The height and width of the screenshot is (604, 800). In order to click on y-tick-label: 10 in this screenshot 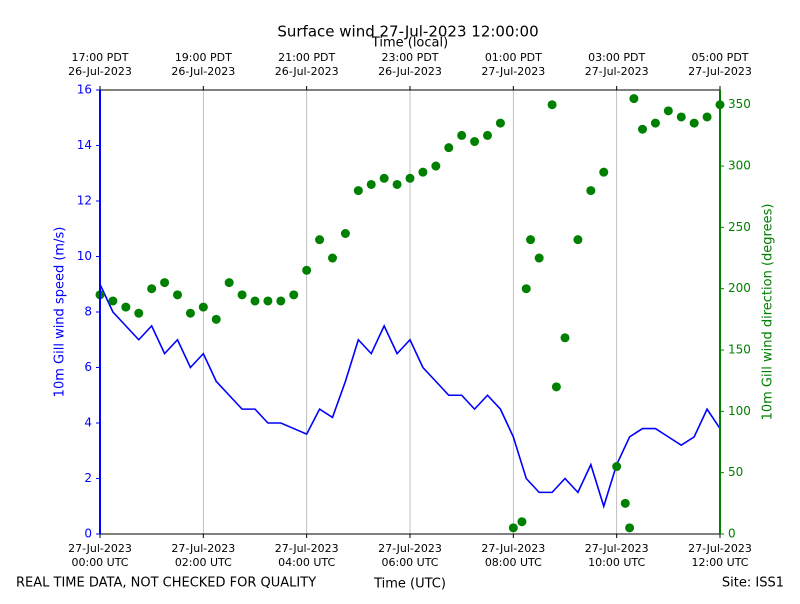, I will do `click(84, 256)`.